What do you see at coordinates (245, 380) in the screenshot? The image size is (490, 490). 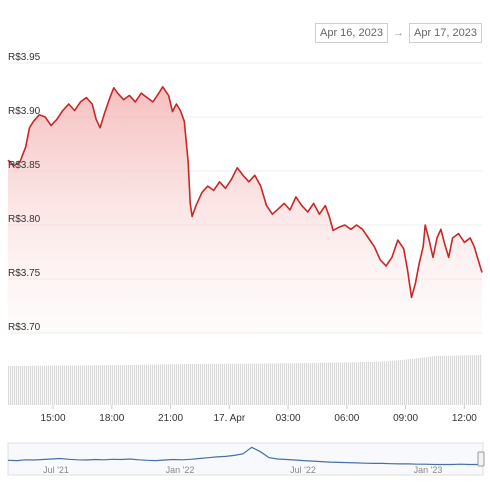 I see `volume-bars` at bounding box center [245, 380].